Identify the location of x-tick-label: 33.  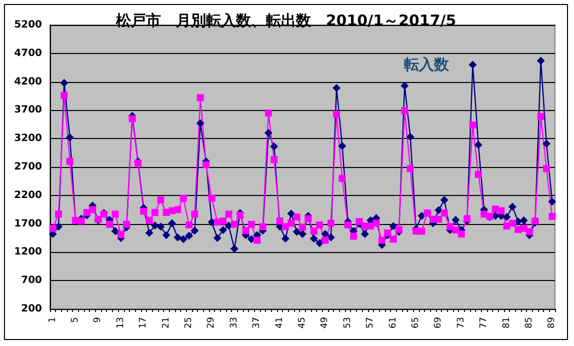
(234, 322).